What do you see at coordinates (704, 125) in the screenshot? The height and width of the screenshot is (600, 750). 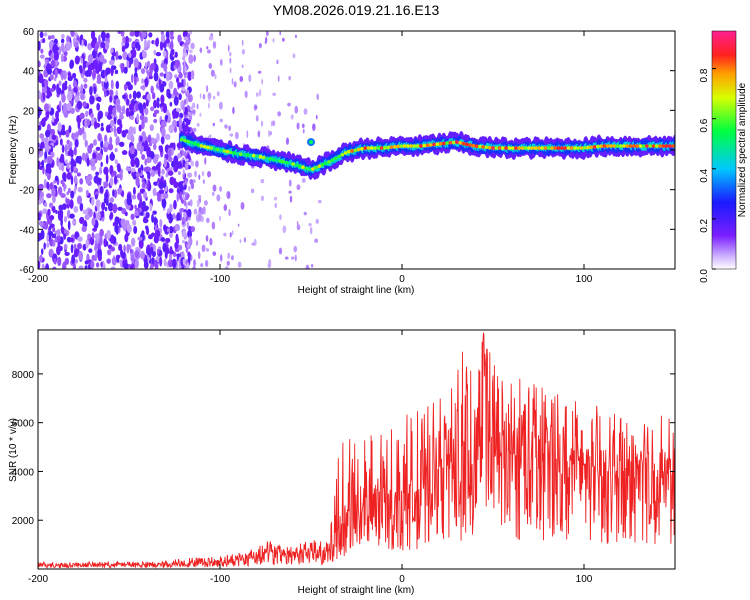 I see `colorbar-tick-label: 0.6` at bounding box center [704, 125].